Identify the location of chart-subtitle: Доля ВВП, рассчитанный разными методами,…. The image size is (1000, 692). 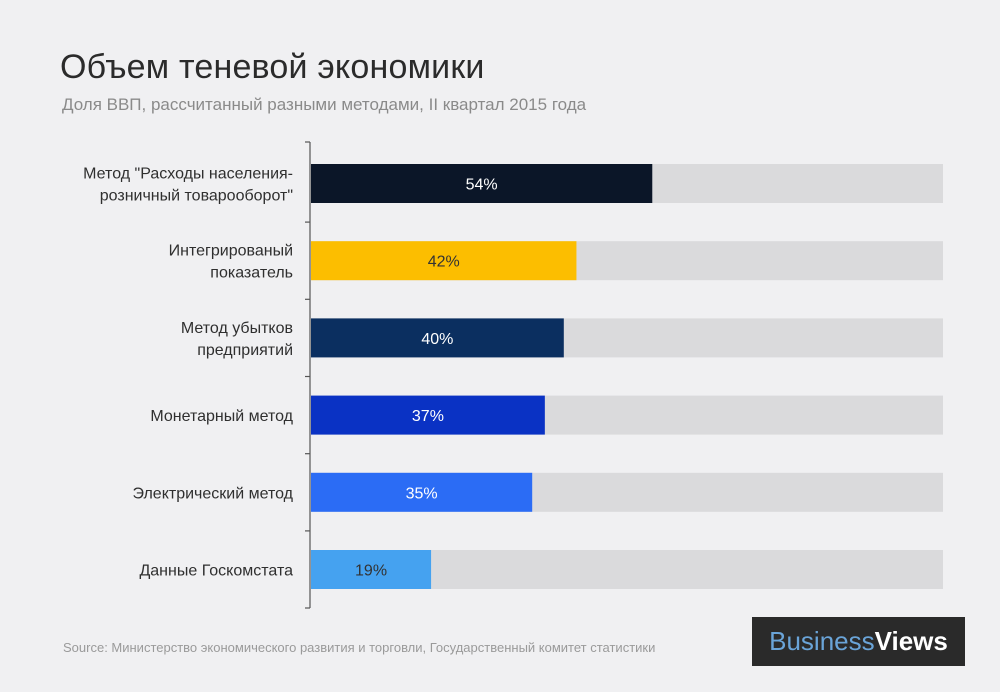
(324, 104).